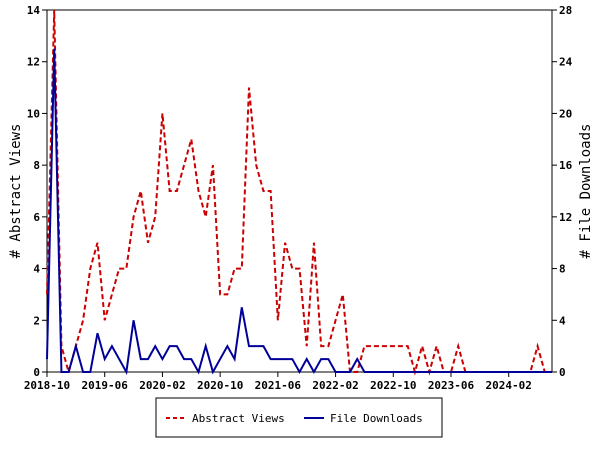 The height and width of the screenshot is (450, 600). What do you see at coordinates (36, 165) in the screenshot?
I see `y-left-tick-label: 8` at bounding box center [36, 165].